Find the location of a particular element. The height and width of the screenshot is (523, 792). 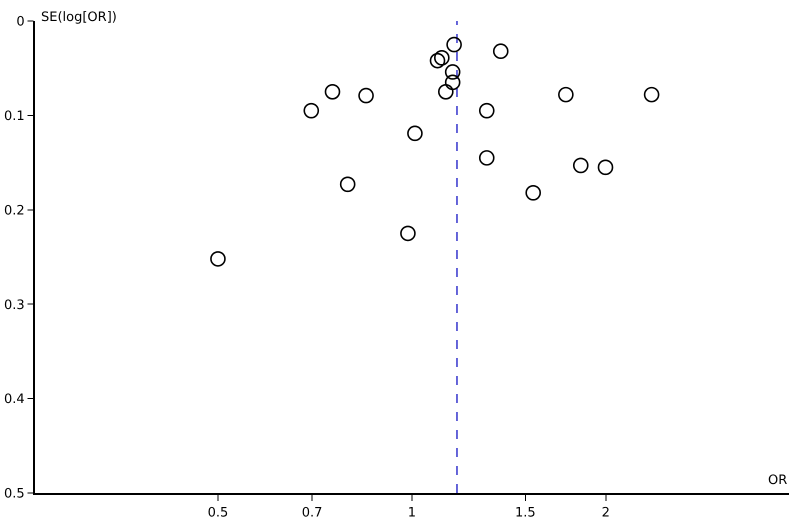

x-tick-label: 1 is located at coordinates (412, 512).